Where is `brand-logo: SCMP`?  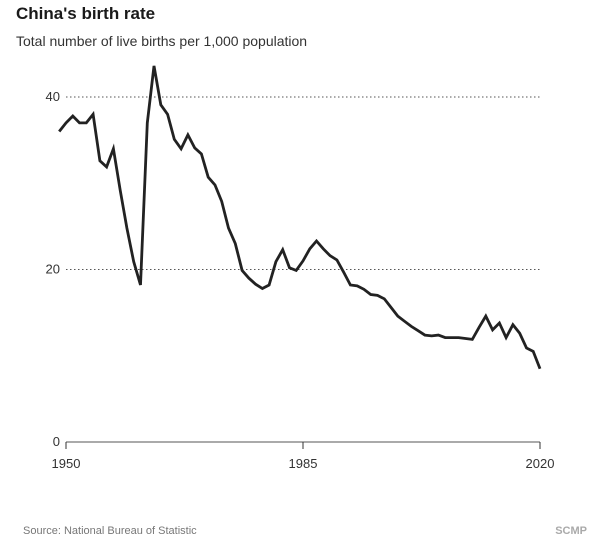
brand-logo: SCMP is located at coordinates (571, 531).